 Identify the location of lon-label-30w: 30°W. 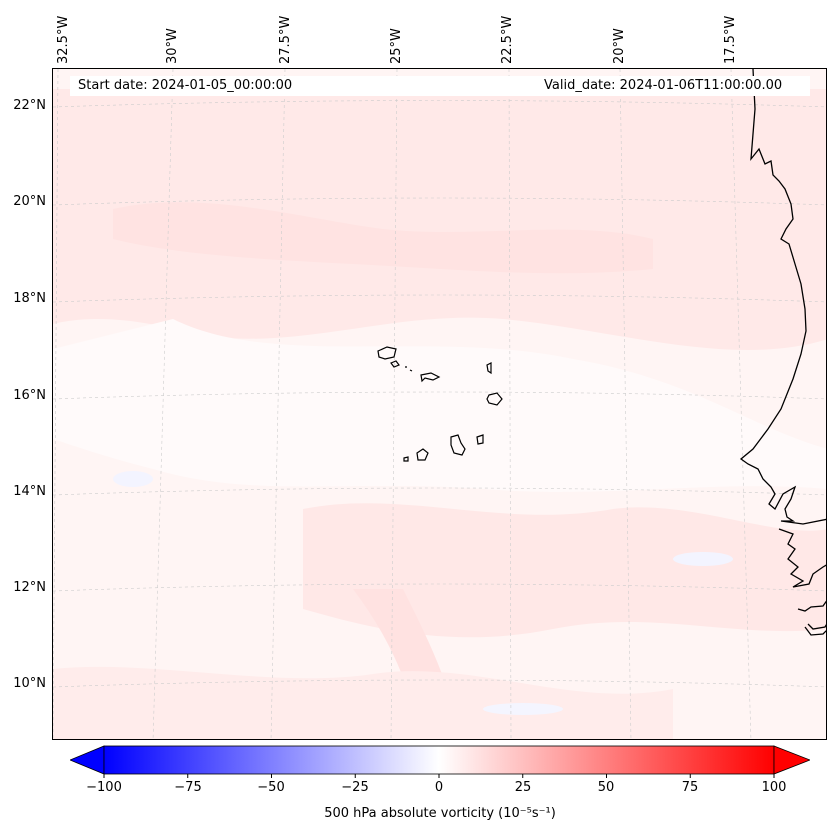
(172, 46).